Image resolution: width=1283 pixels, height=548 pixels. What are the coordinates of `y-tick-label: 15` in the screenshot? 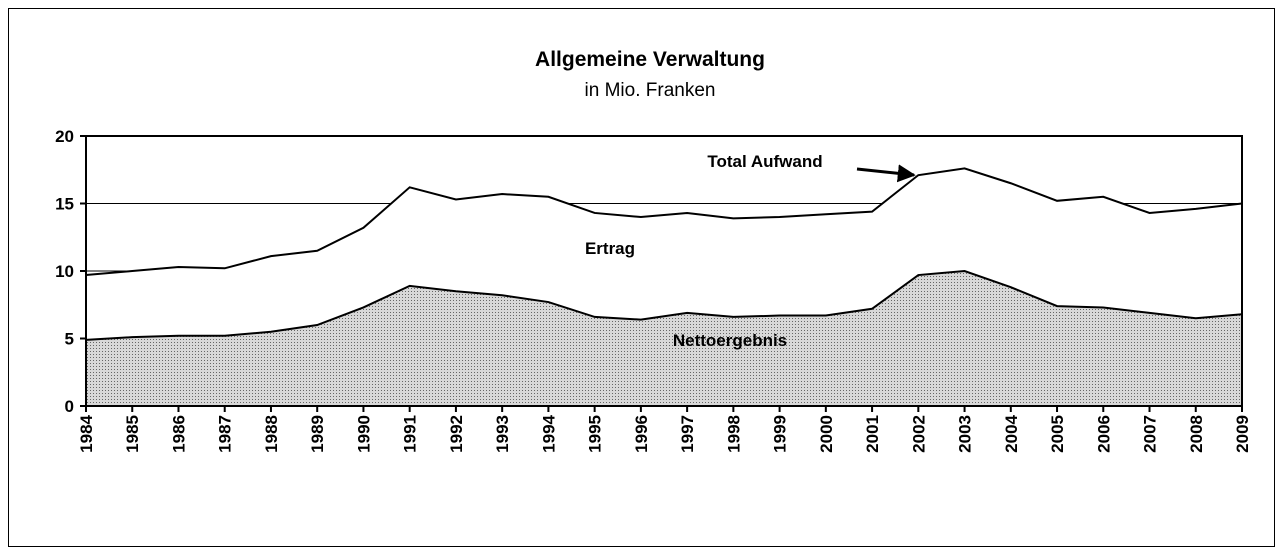 It's located at (64, 204).